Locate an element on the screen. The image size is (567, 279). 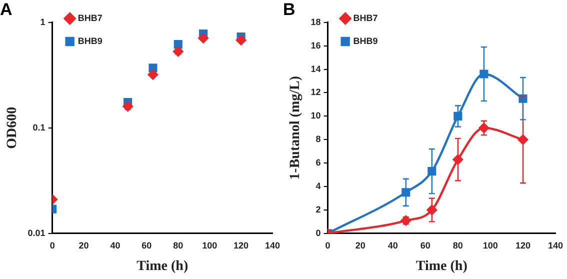
y-tick-label: 12 is located at coordinates (315, 92).